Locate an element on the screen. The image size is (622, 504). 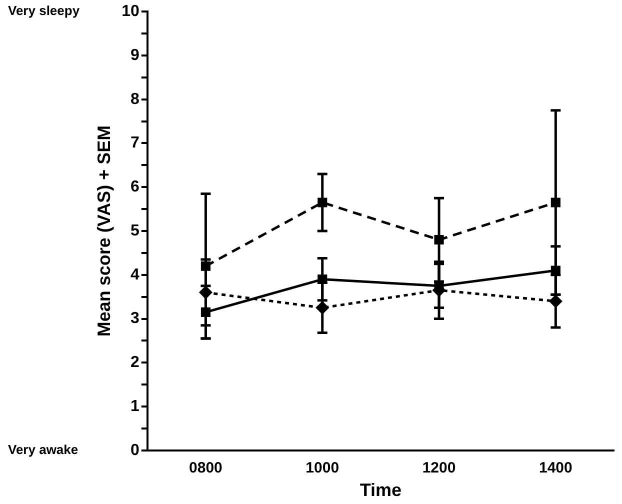
x-axis-title: Time is located at coordinates (381, 490).